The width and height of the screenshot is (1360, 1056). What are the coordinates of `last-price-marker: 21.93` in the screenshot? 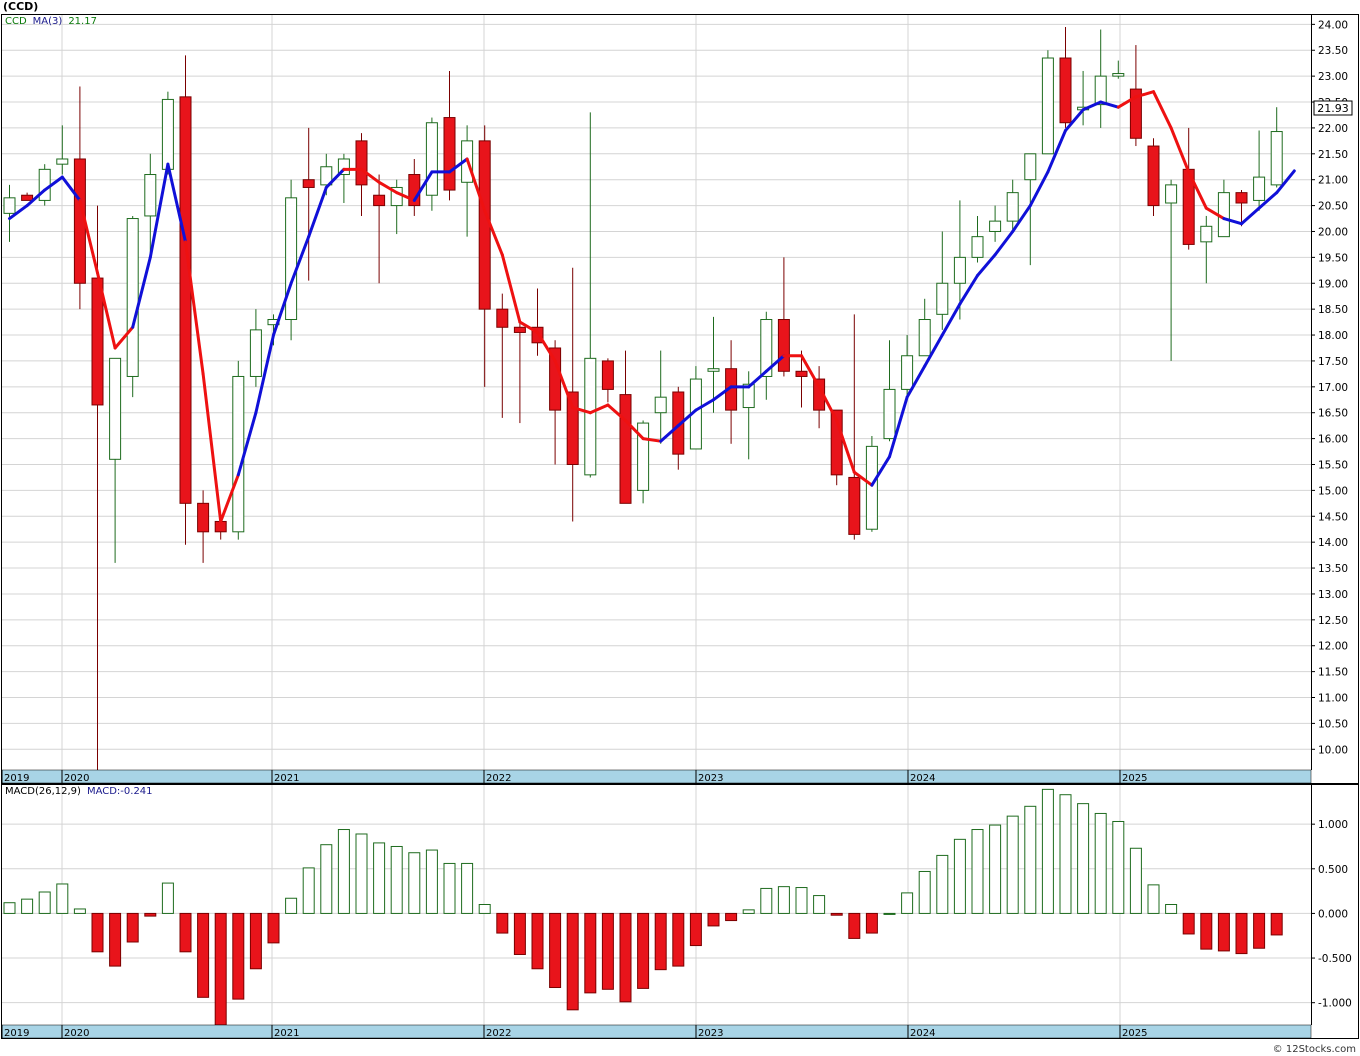 It's located at (1333, 108).